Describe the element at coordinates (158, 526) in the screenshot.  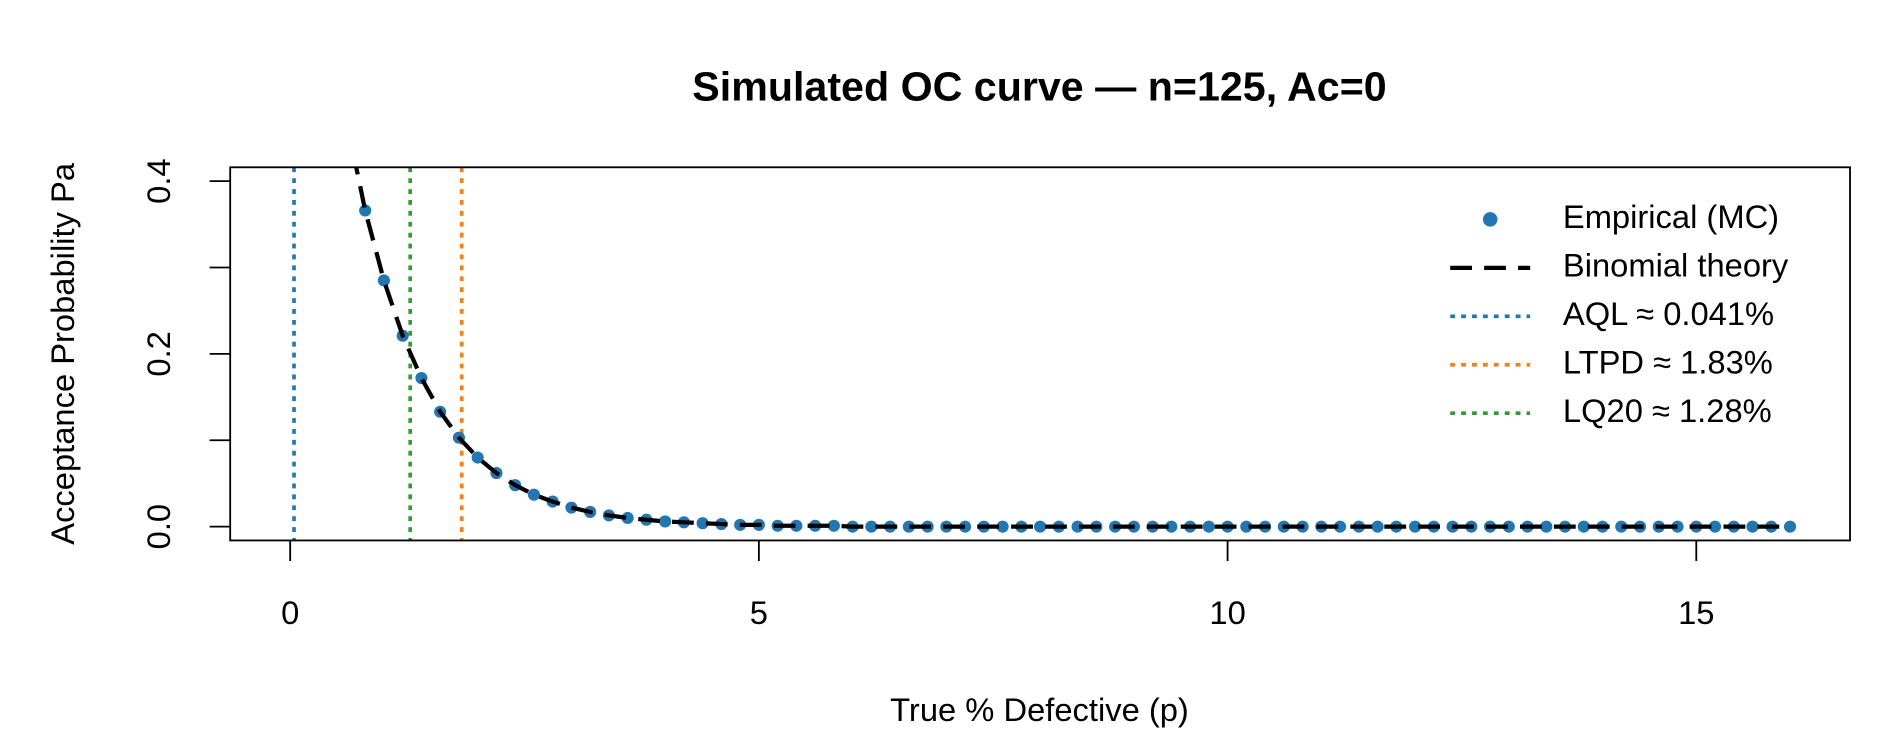
I see `y-tick-label: 0.0` at that location.